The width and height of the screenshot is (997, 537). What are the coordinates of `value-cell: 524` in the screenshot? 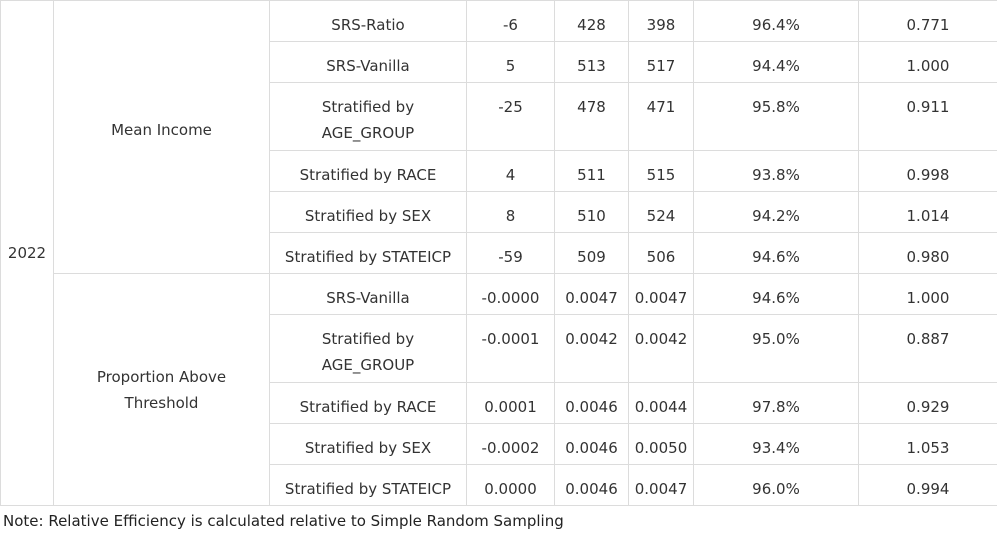 It's located at (661, 212).